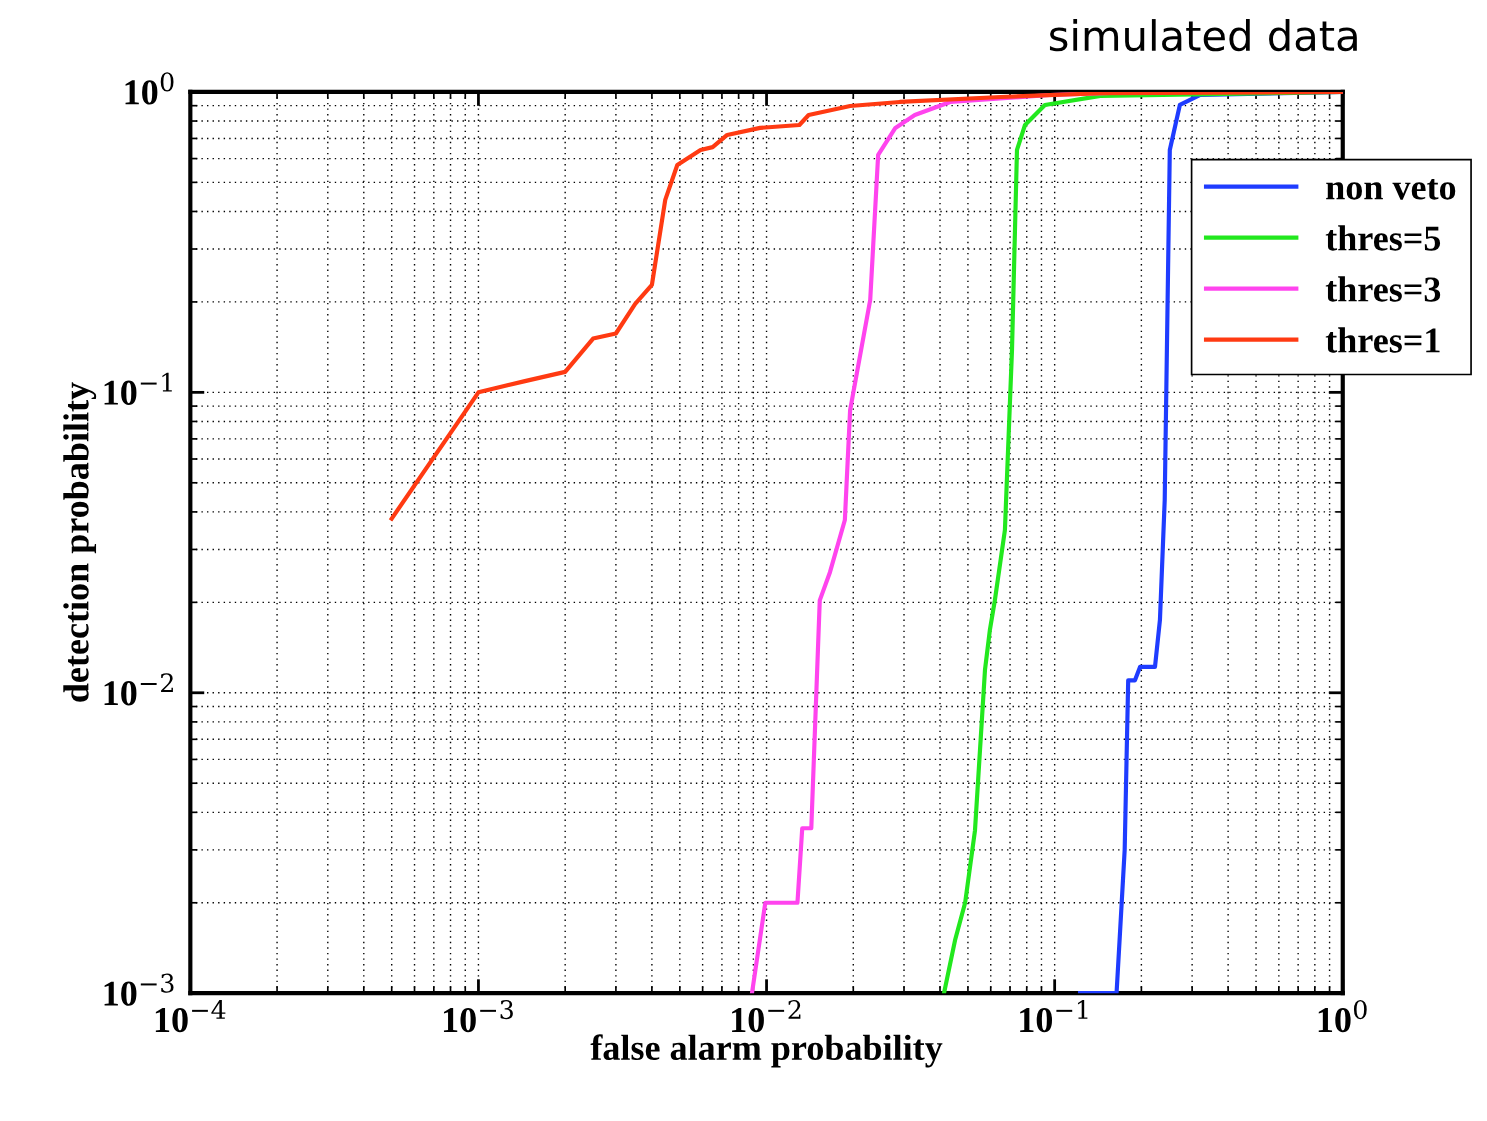 The width and height of the screenshot is (1487, 1121). I want to click on legend-label: non veto, so click(1391, 189).